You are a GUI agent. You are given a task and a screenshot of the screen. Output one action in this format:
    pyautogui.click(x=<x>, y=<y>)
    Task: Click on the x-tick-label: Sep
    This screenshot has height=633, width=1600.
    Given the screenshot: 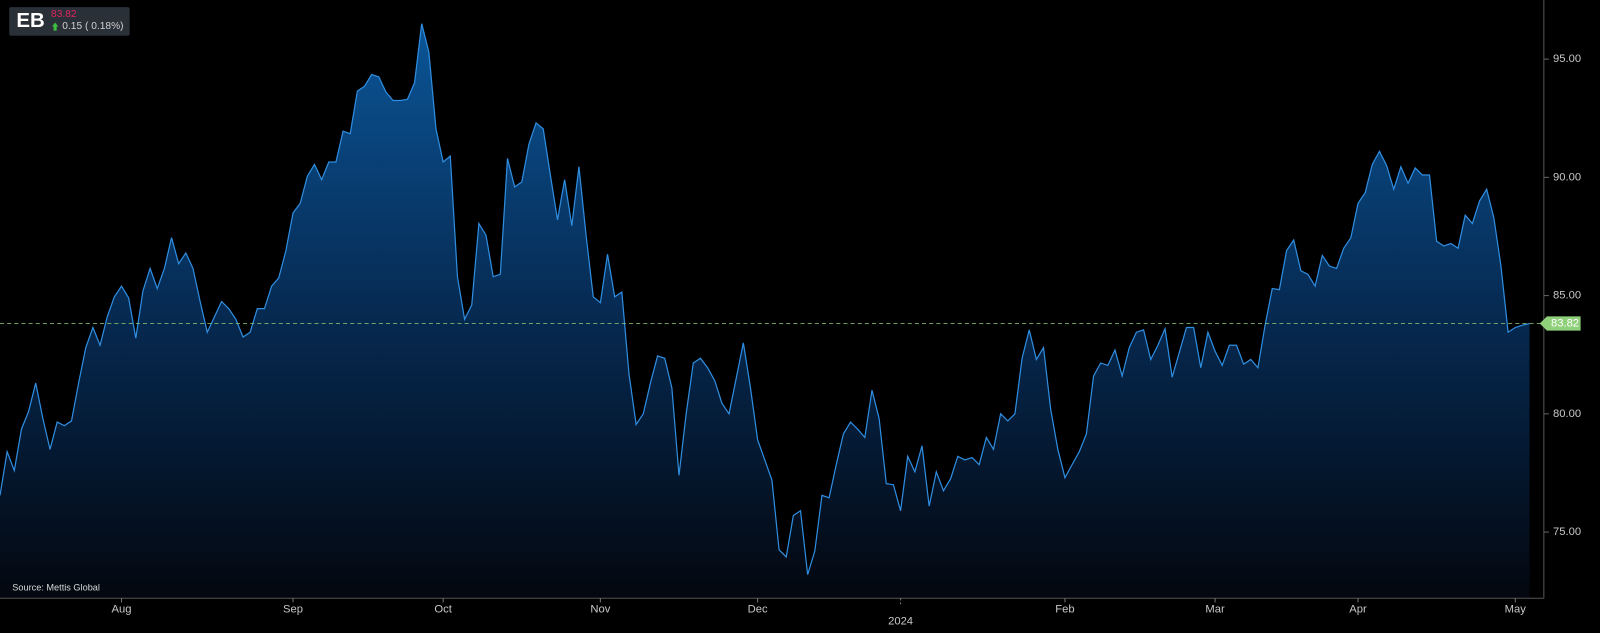 What is the action you would take?
    pyautogui.click(x=293, y=609)
    